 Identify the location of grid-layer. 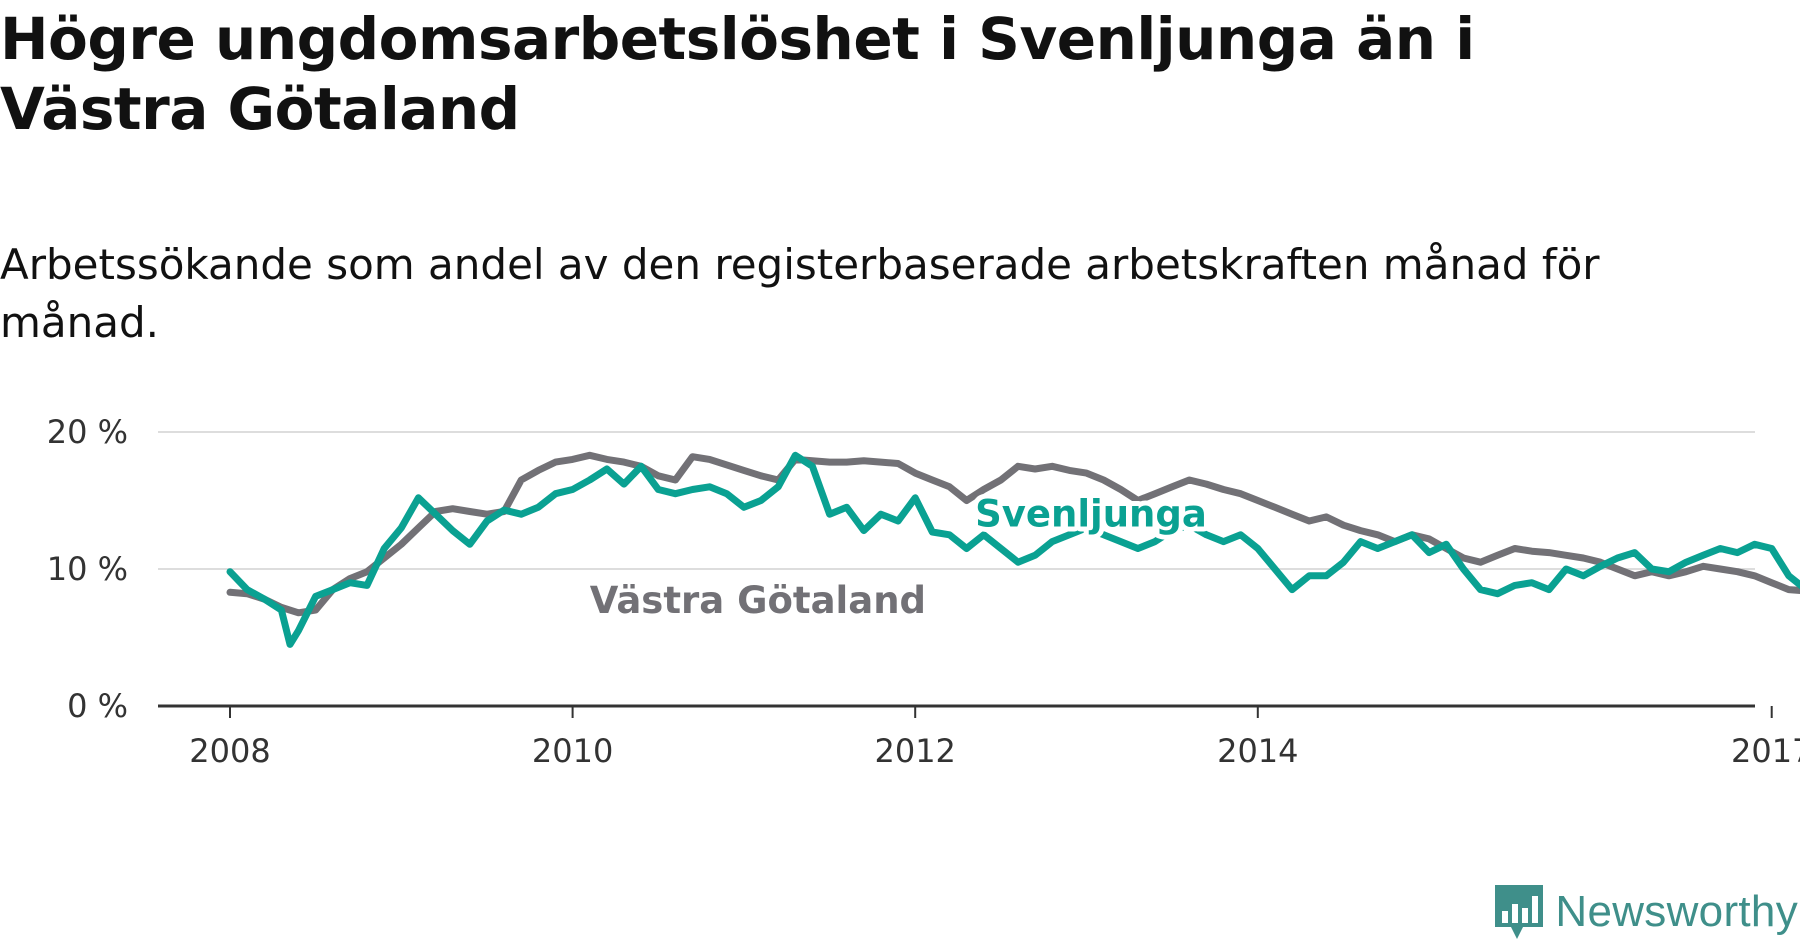
(956, 500).